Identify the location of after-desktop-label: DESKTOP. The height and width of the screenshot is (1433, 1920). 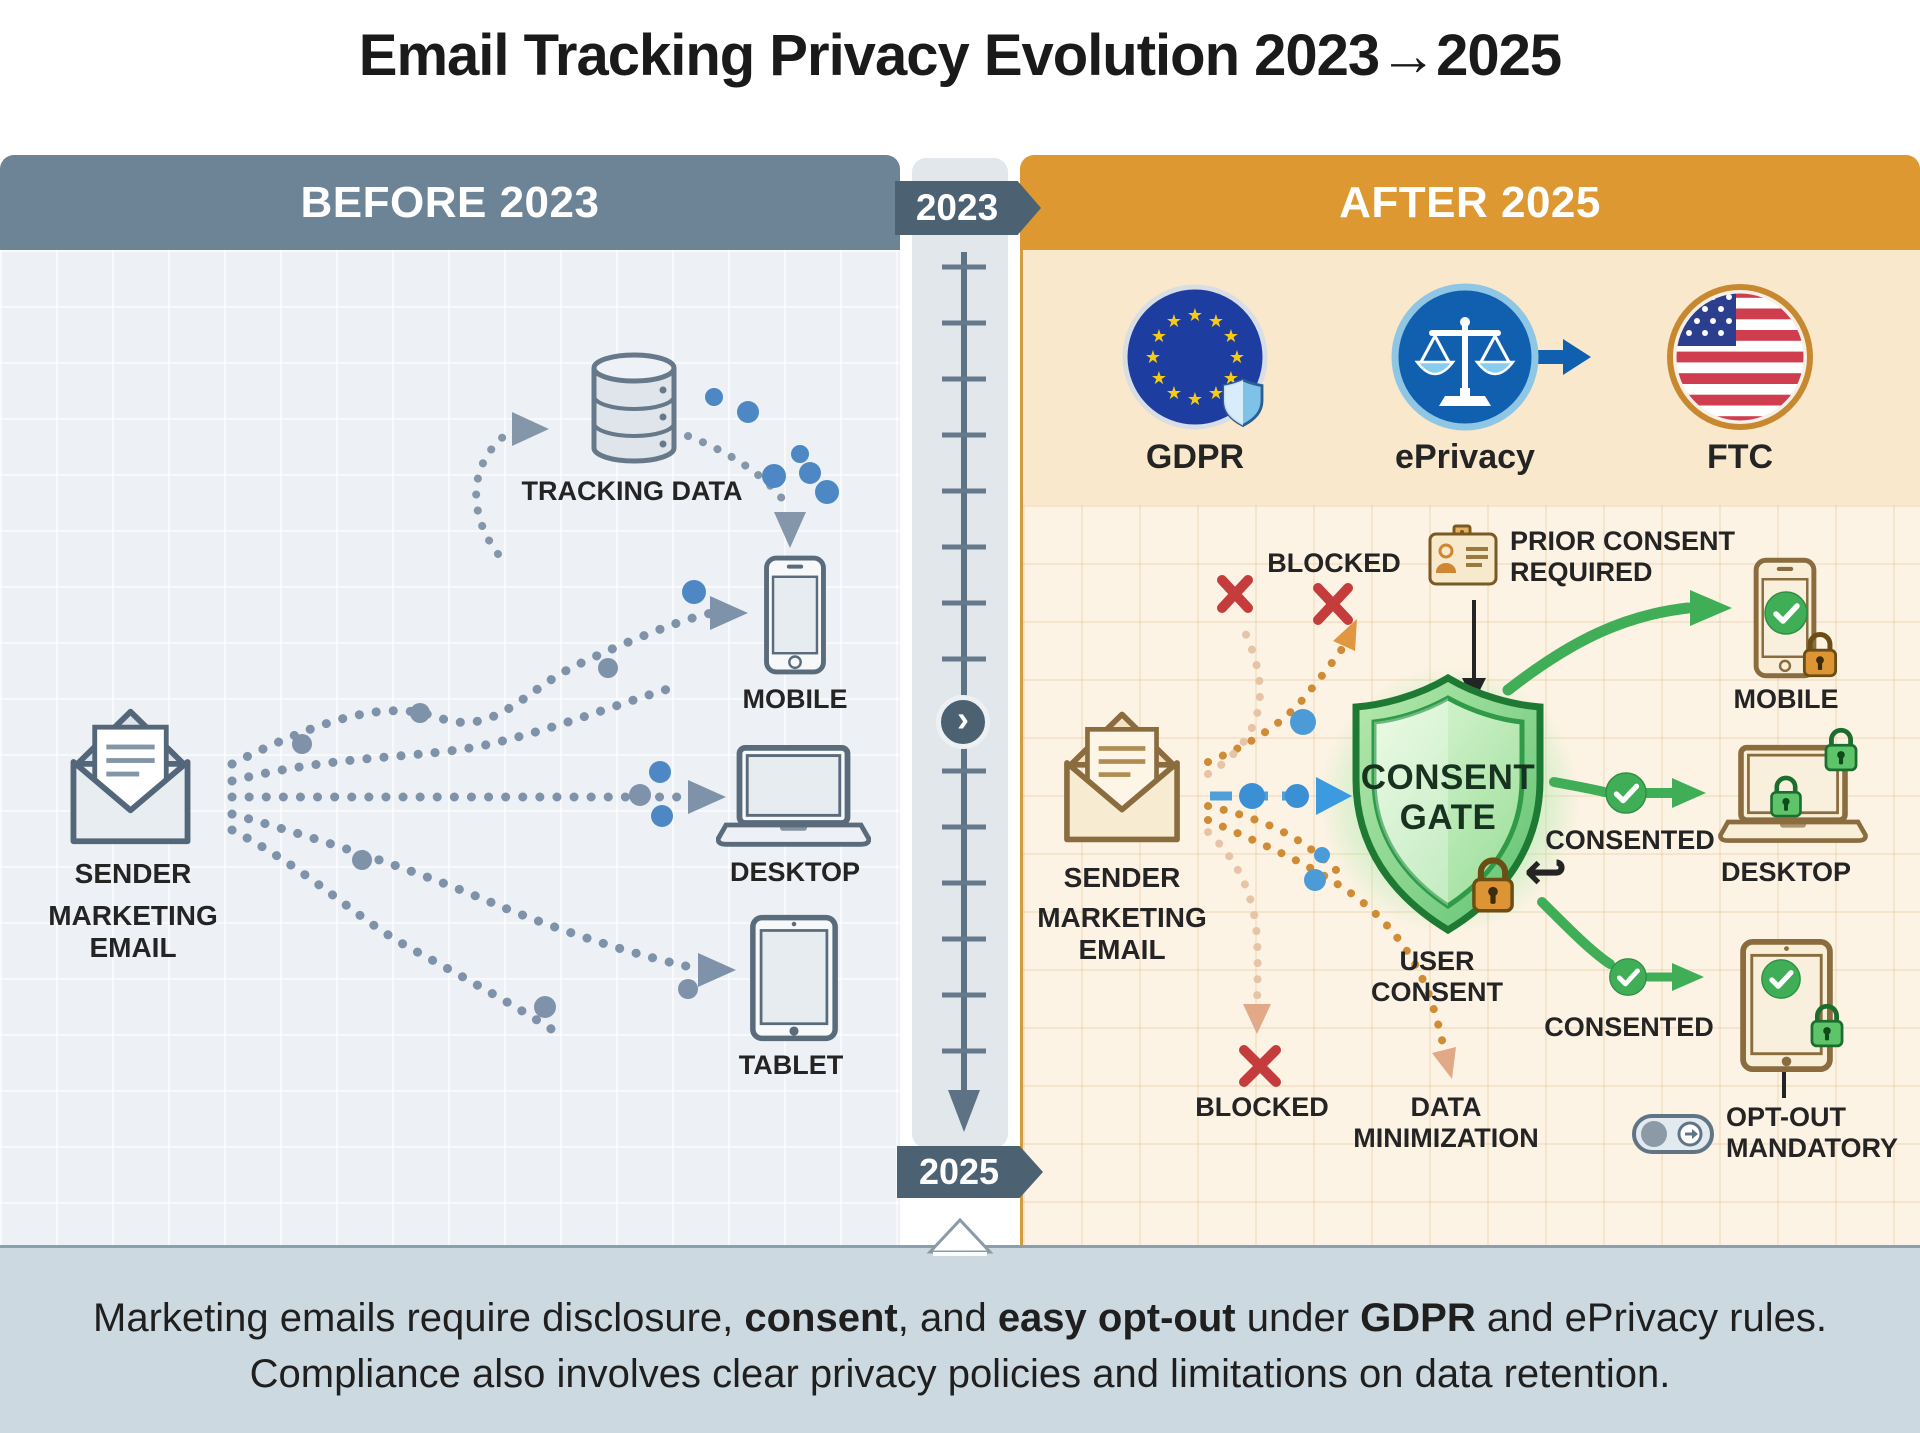
(1786, 872).